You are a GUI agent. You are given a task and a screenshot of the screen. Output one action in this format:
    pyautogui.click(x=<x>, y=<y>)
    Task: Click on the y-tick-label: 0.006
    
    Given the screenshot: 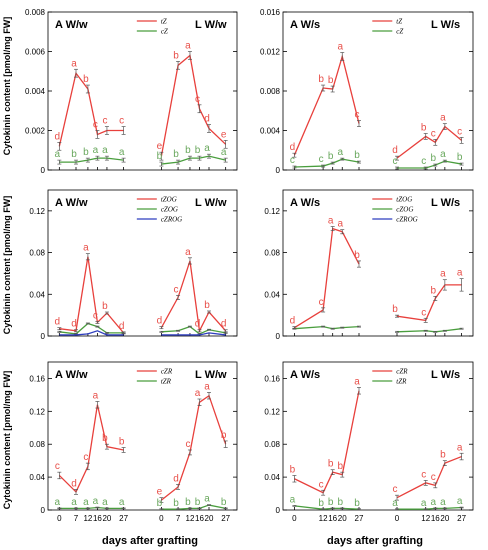 What is the action you would take?
    pyautogui.click(x=35, y=52)
    